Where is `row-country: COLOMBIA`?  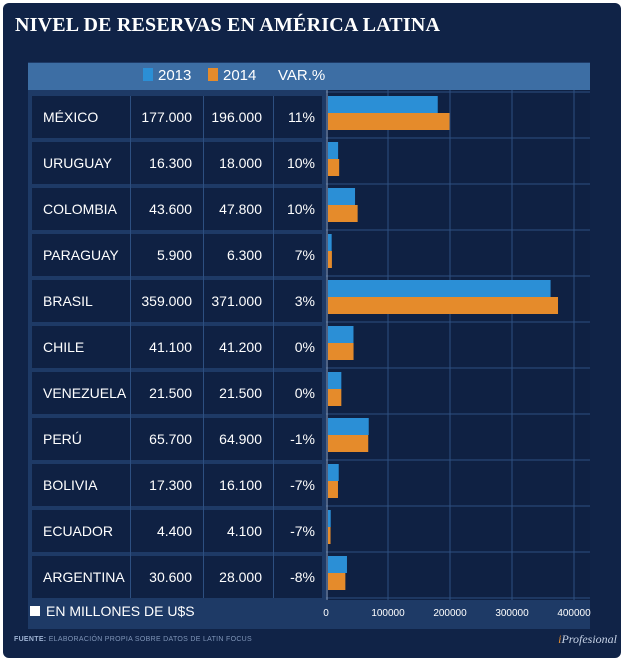
row-country: COLOMBIA is located at coordinates (80, 209).